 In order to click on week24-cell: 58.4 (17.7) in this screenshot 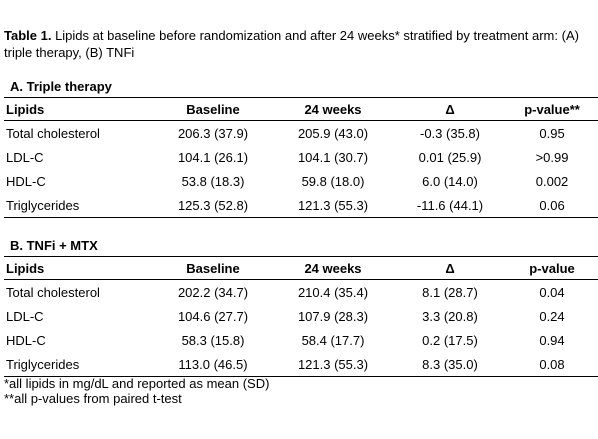, I will do `click(333, 340)`.